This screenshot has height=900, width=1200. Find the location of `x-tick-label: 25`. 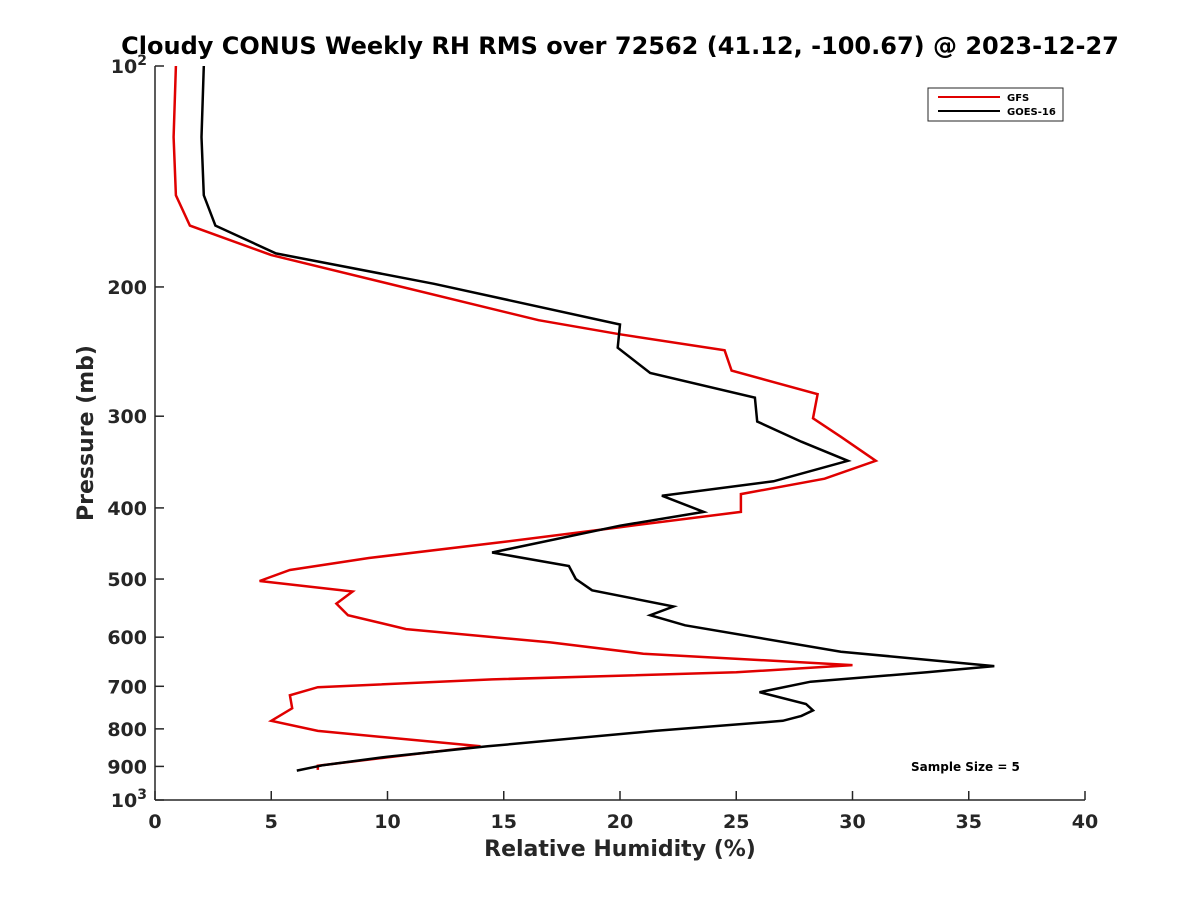

x-tick-label: 25 is located at coordinates (736, 822).